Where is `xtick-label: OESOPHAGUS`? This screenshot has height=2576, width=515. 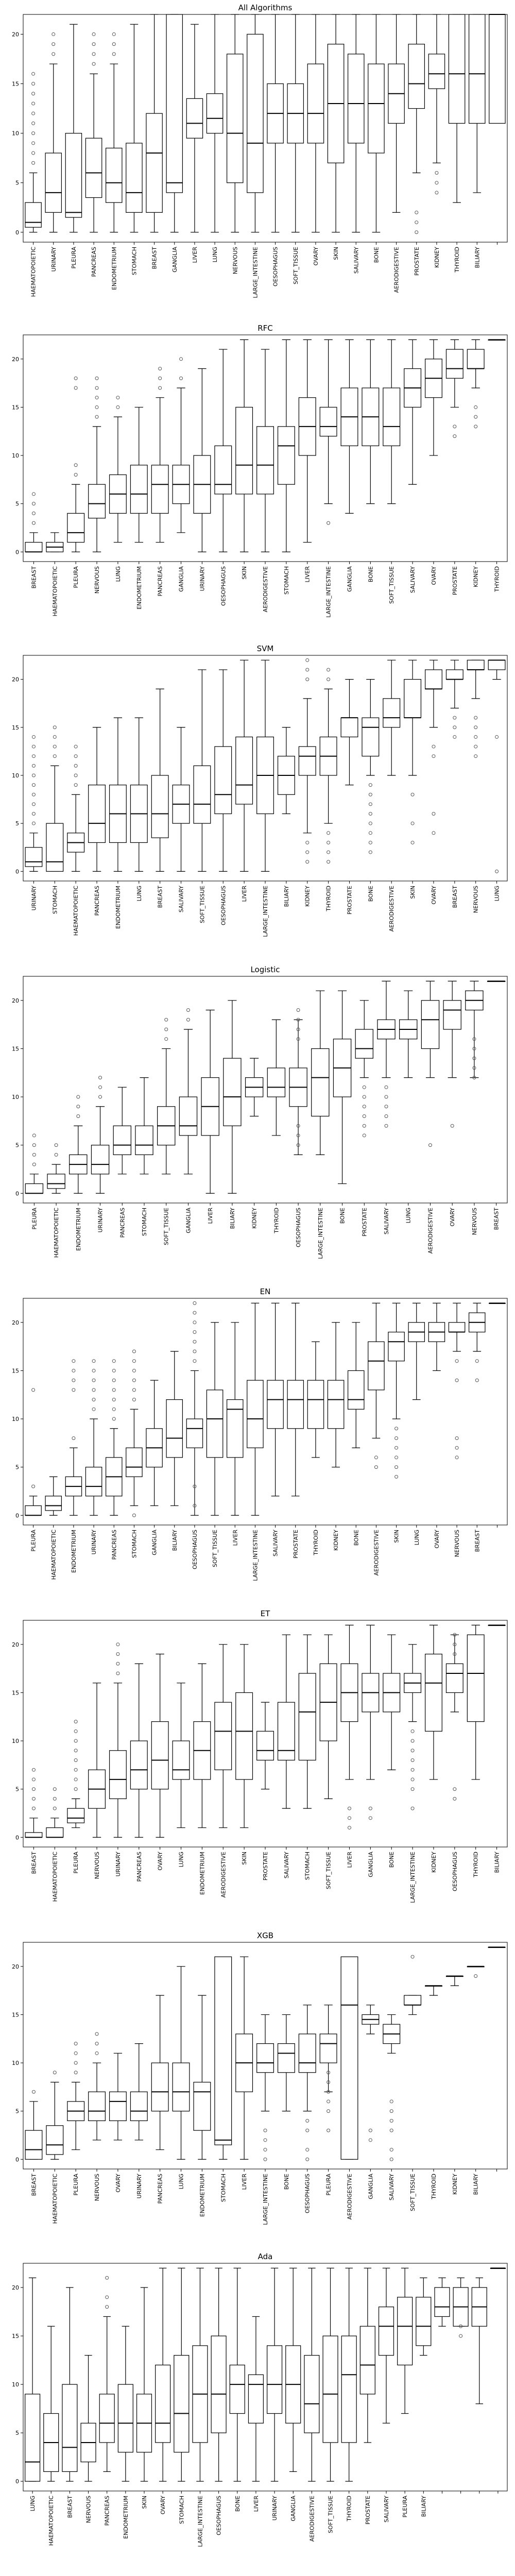 xtick-label: OESOPHAGUS is located at coordinates (223, 586).